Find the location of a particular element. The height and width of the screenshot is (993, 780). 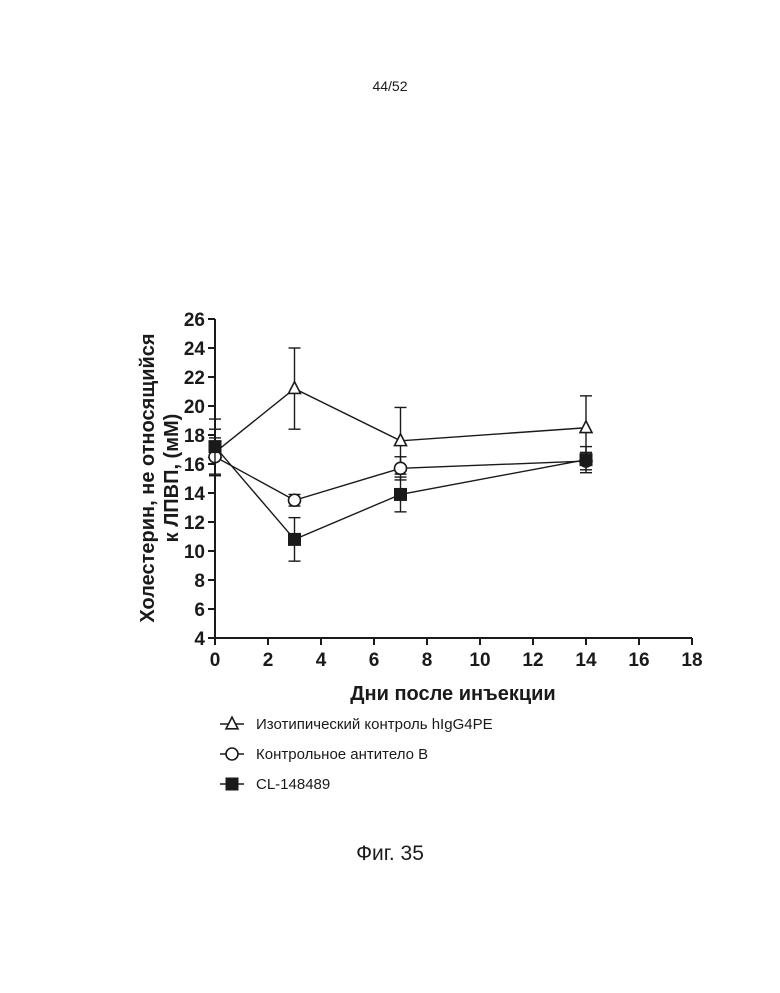

y-tick-label: 10 is located at coordinates (194, 552).